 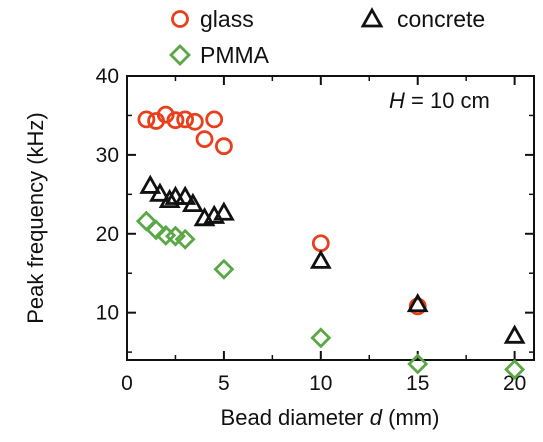 I want to click on height-annotation-text: = 10 cm, so click(x=447, y=100).